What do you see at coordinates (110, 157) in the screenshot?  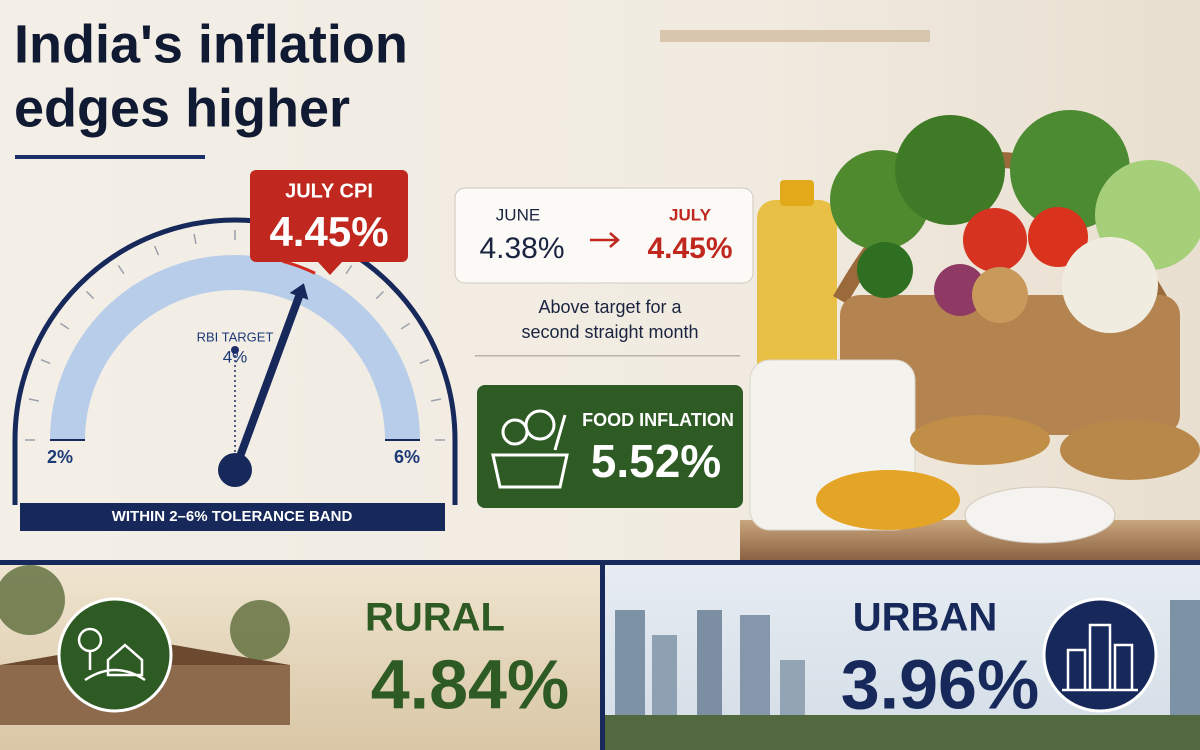 I see `title-underline` at bounding box center [110, 157].